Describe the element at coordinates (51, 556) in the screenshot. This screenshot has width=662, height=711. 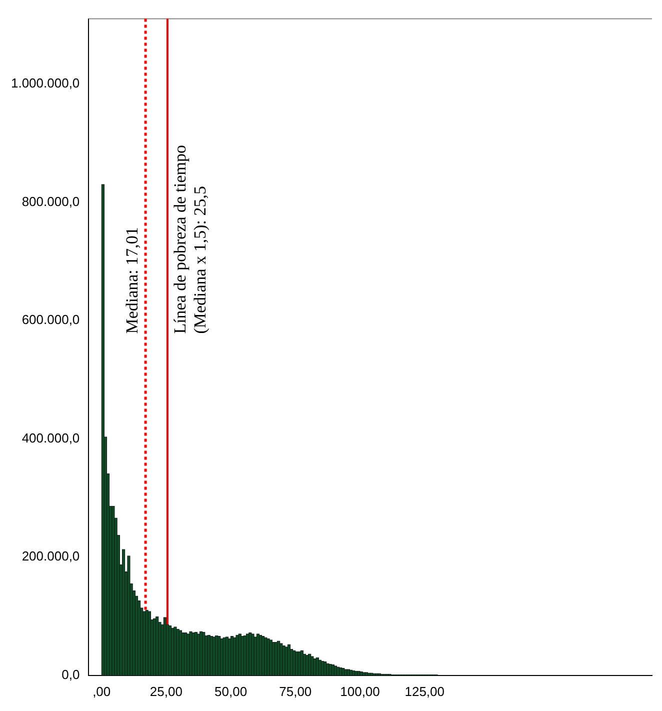
I see `y-tick-label: 200.000,0` at that location.